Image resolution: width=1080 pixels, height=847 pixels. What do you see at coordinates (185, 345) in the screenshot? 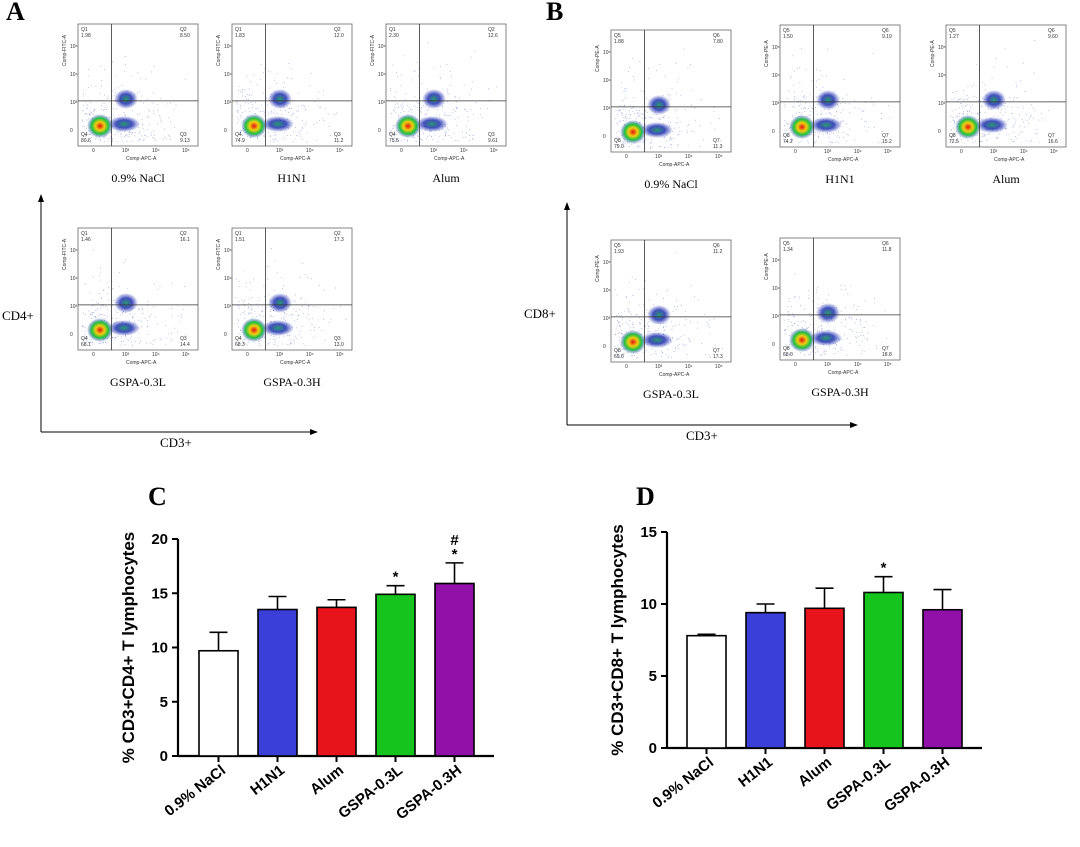
I see `quadrant-percent: 14.4` at bounding box center [185, 345].